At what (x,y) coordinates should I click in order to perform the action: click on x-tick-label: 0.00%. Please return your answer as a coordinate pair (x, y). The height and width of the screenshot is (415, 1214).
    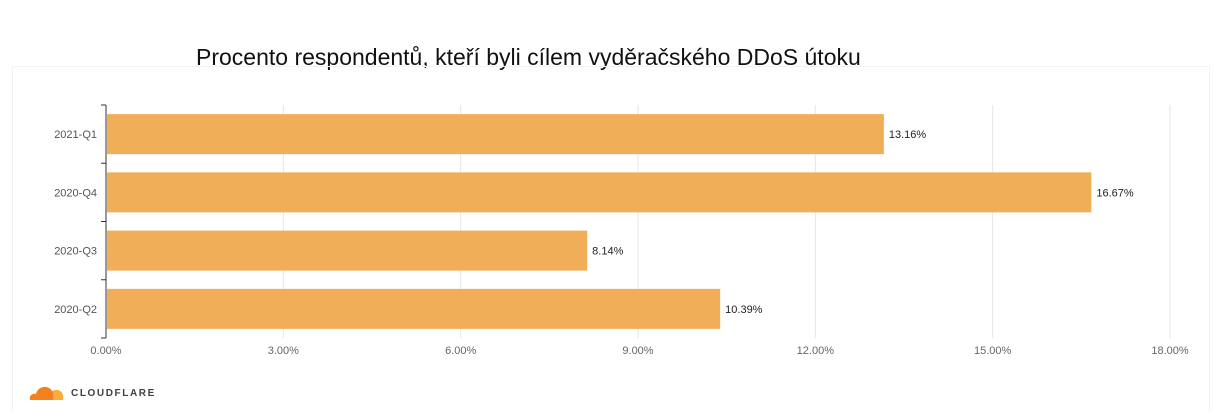
    Looking at the image, I should click on (105, 351).